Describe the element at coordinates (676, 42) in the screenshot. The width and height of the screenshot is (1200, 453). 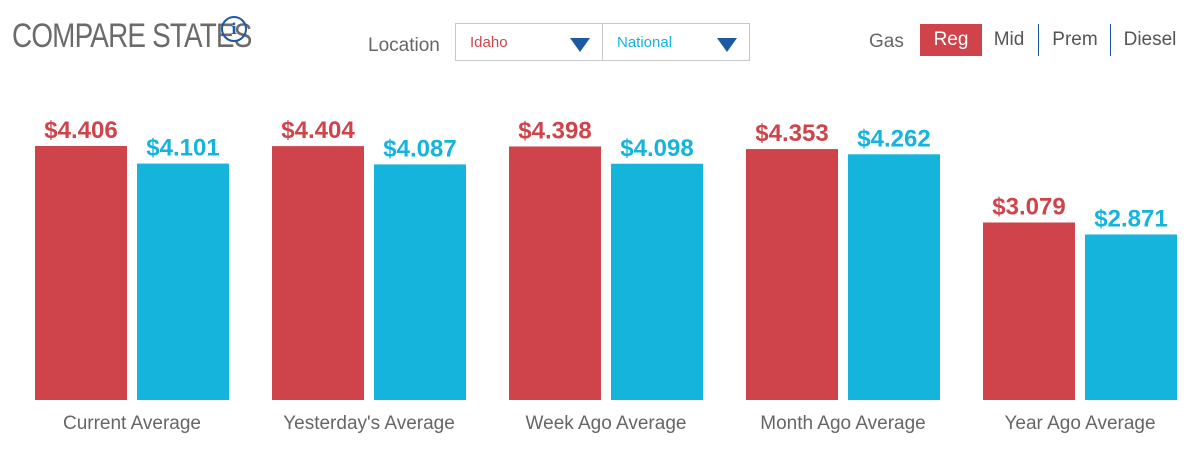
I see `compare-select: National` at that location.